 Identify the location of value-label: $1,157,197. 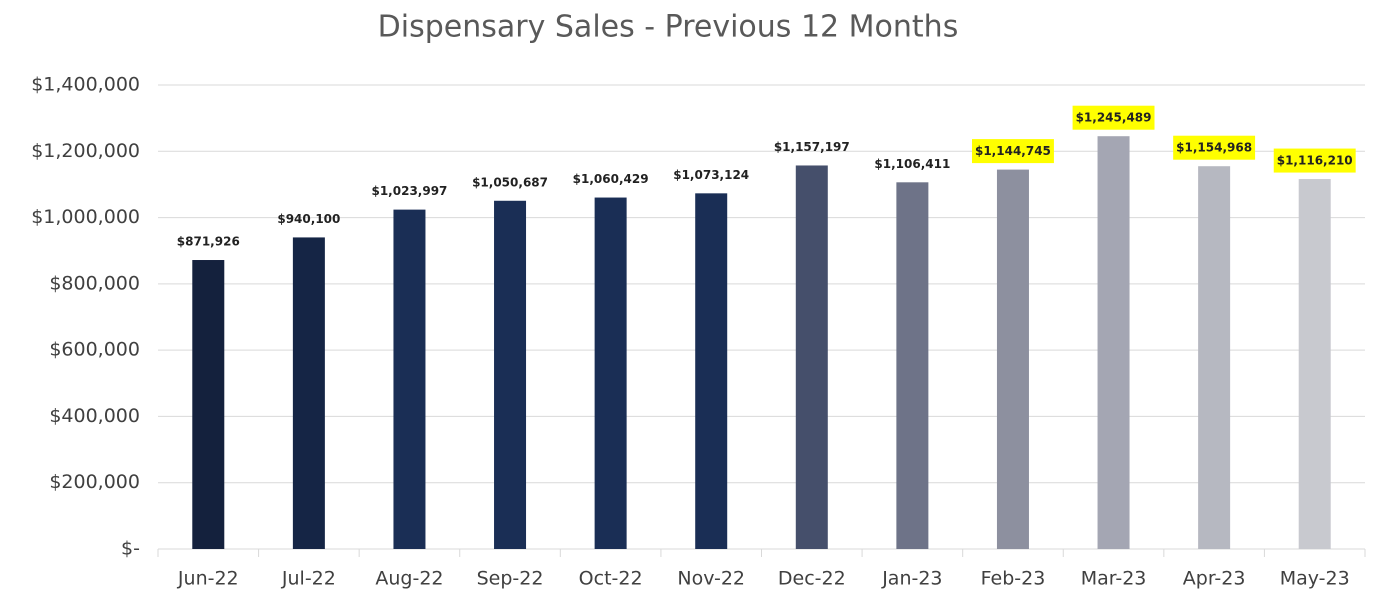
(812, 147).